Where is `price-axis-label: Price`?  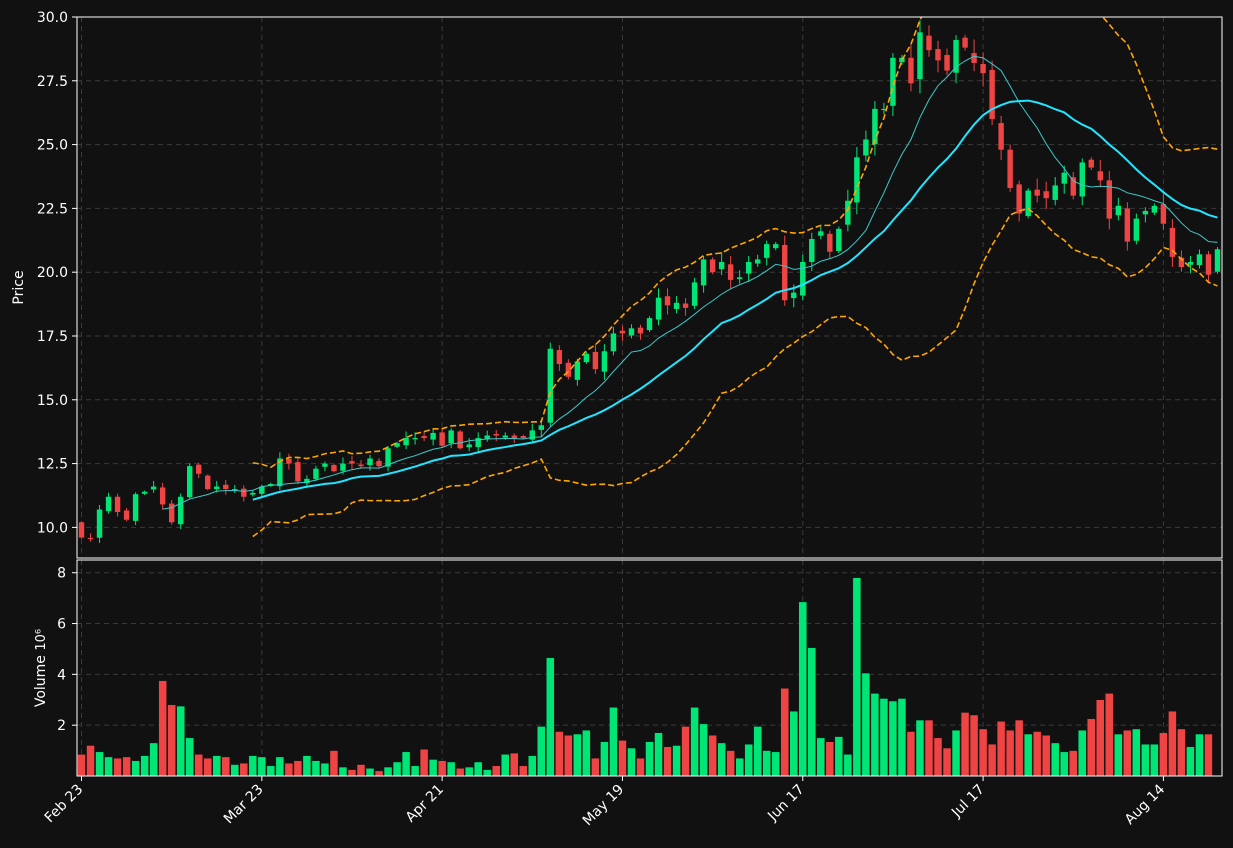 price-axis-label: Price is located at coordinates (19, 287).